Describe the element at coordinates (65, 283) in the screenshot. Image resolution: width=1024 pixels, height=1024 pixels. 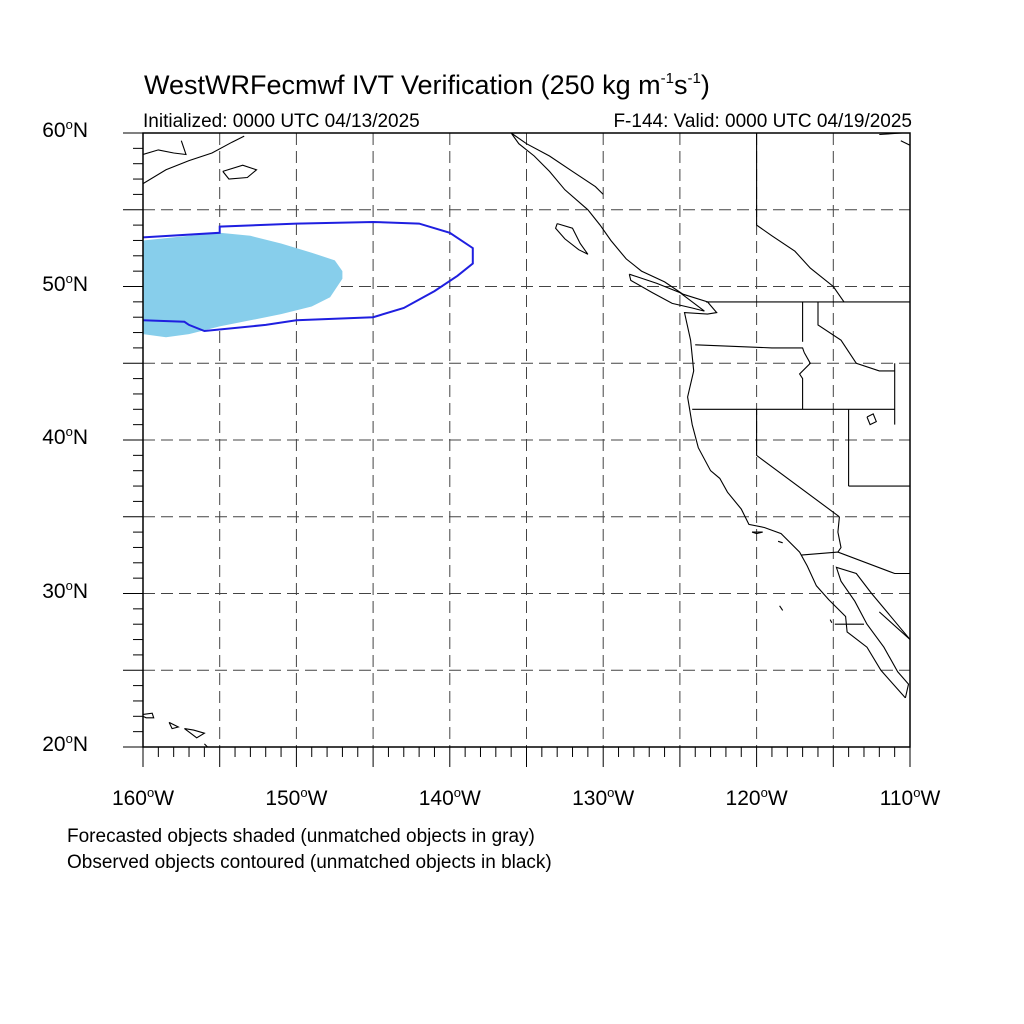
I see `lat-label: 50oN` at that location.